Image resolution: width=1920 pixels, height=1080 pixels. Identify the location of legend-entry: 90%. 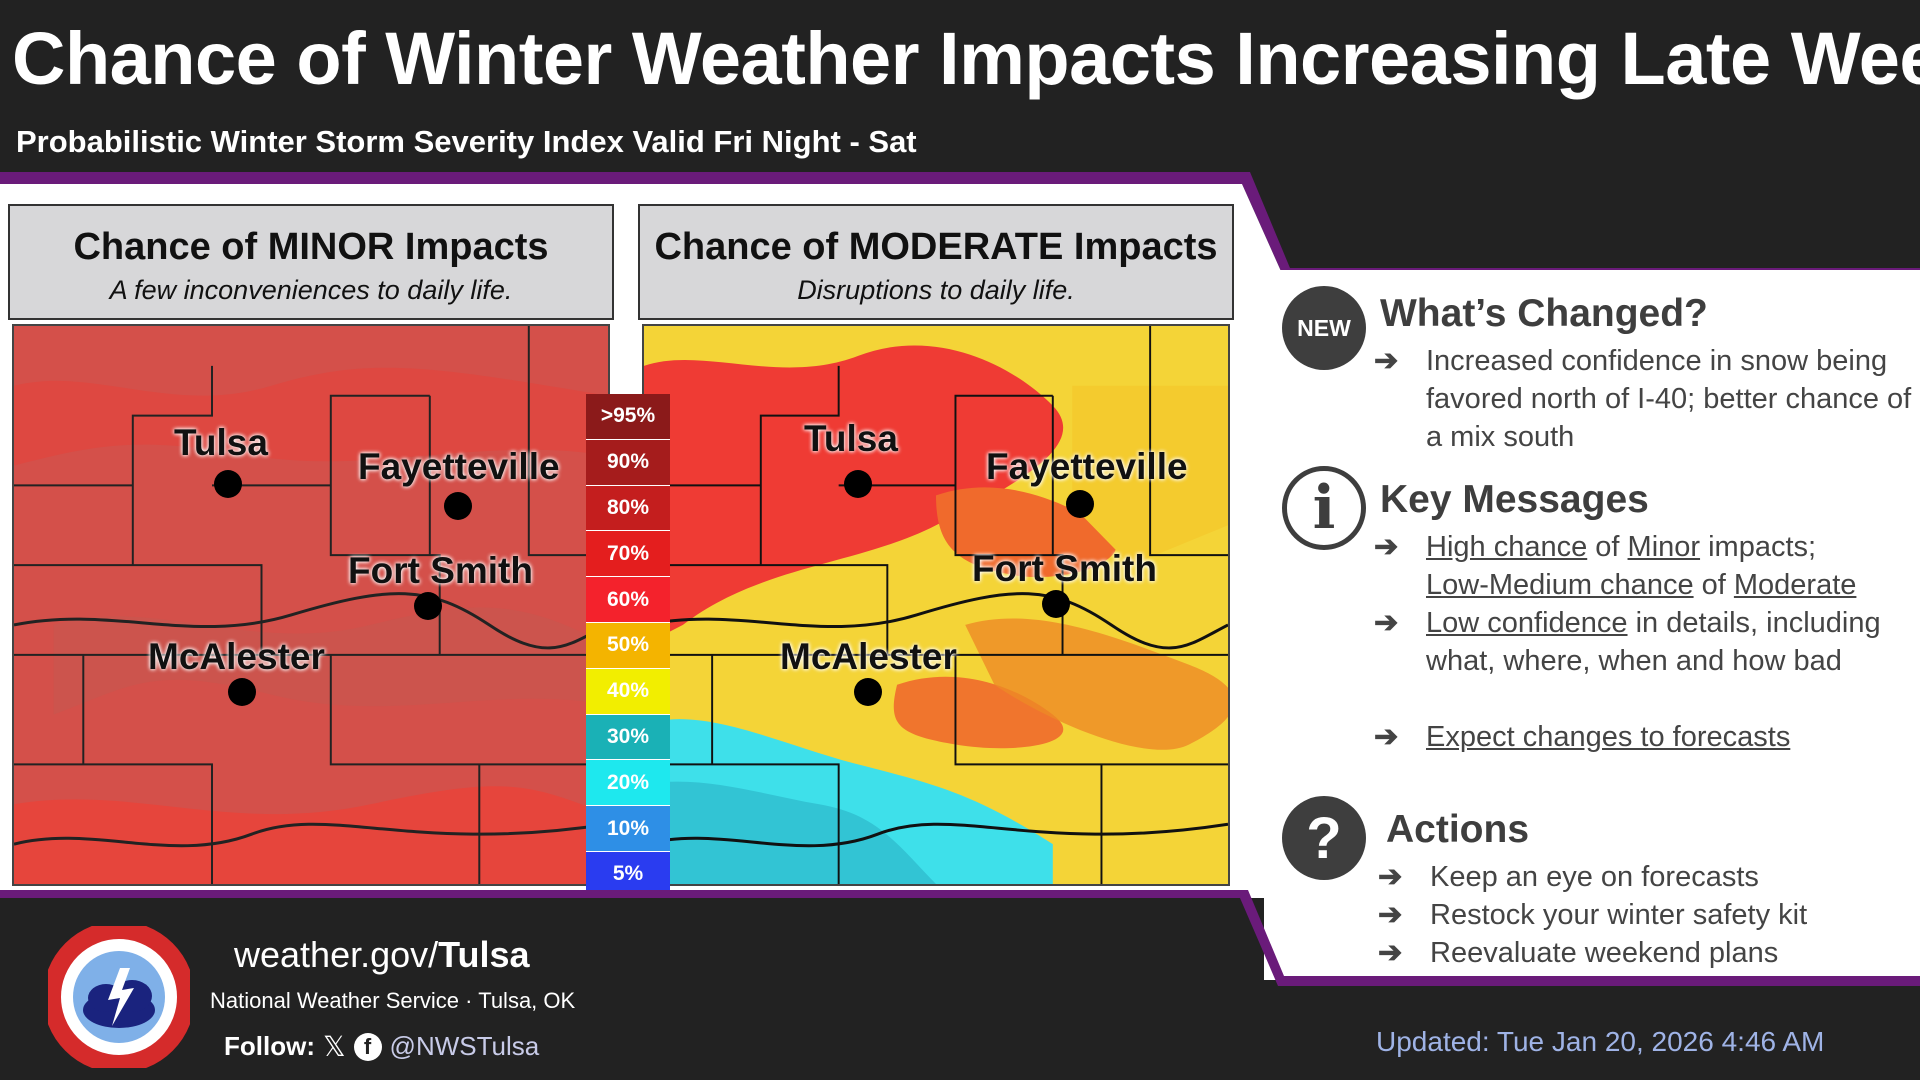
(628, 462).